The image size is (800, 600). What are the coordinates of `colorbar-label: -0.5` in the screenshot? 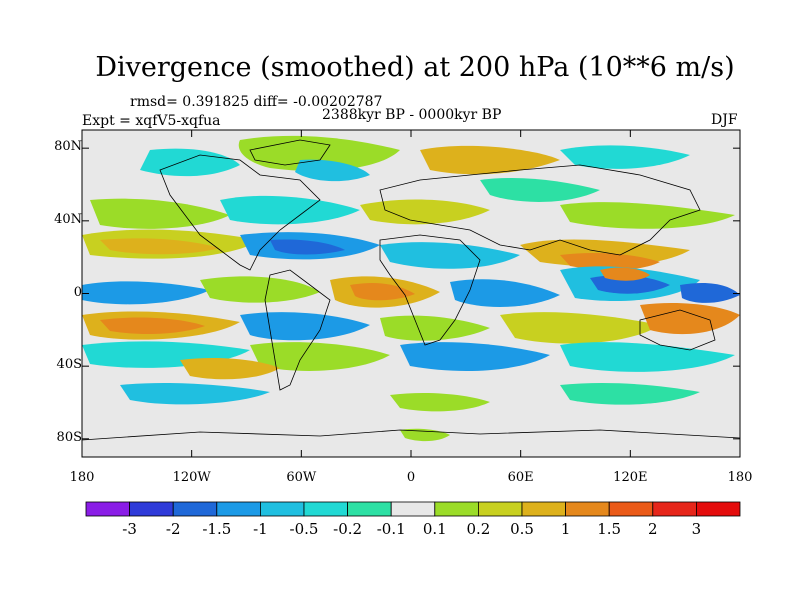 It's located at (304, 529).